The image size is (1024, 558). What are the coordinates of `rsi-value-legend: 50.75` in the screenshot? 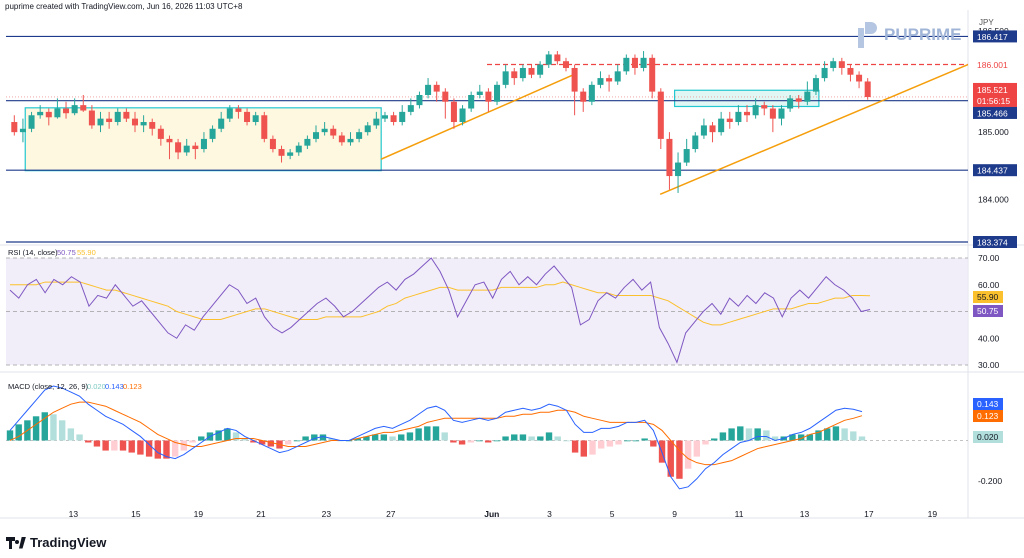 It's located at (66, 252).